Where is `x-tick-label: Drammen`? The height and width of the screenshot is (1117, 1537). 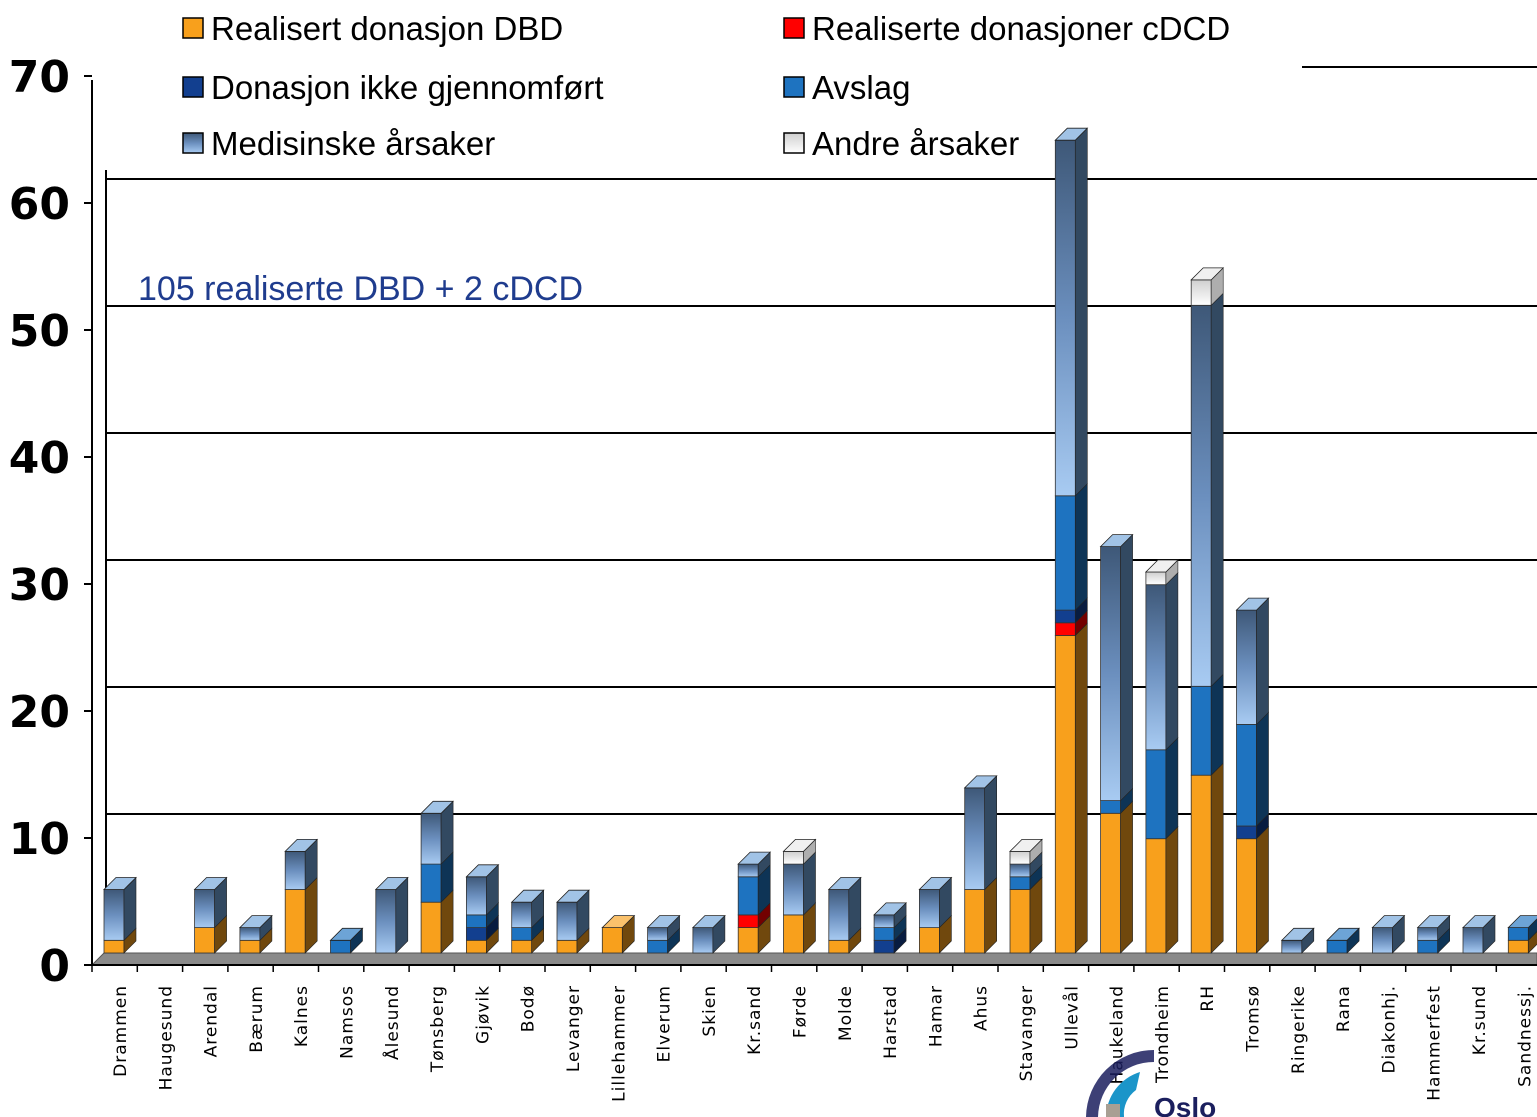 x-tick-label: Drammen is located at coordinates (121, 1031).